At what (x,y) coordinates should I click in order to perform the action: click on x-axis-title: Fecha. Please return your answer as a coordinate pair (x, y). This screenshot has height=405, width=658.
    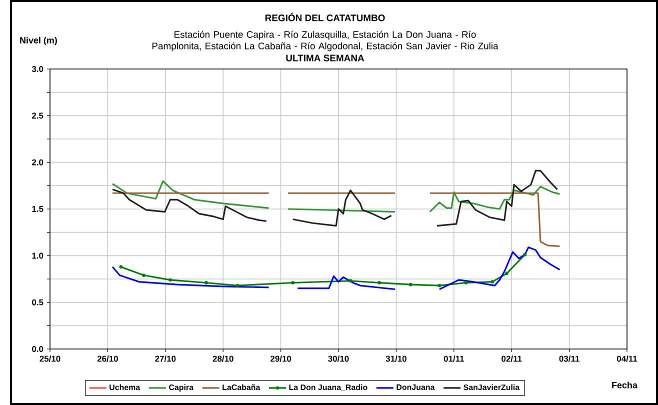
    Looking at the image, I should click on (625, 385).